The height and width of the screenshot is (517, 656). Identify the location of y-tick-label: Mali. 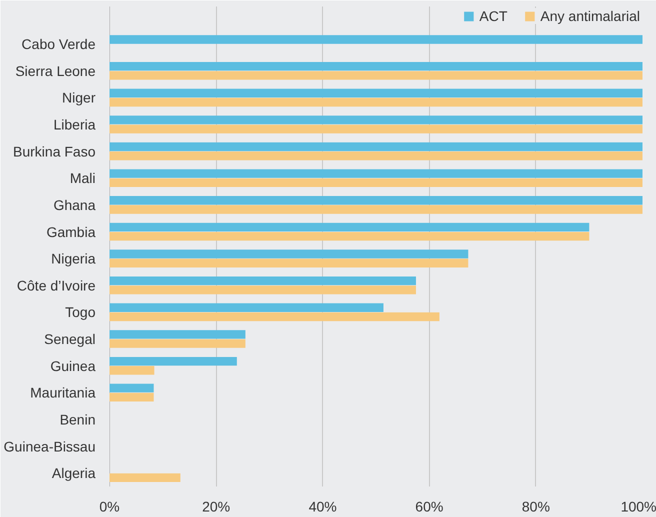
(83, 178).